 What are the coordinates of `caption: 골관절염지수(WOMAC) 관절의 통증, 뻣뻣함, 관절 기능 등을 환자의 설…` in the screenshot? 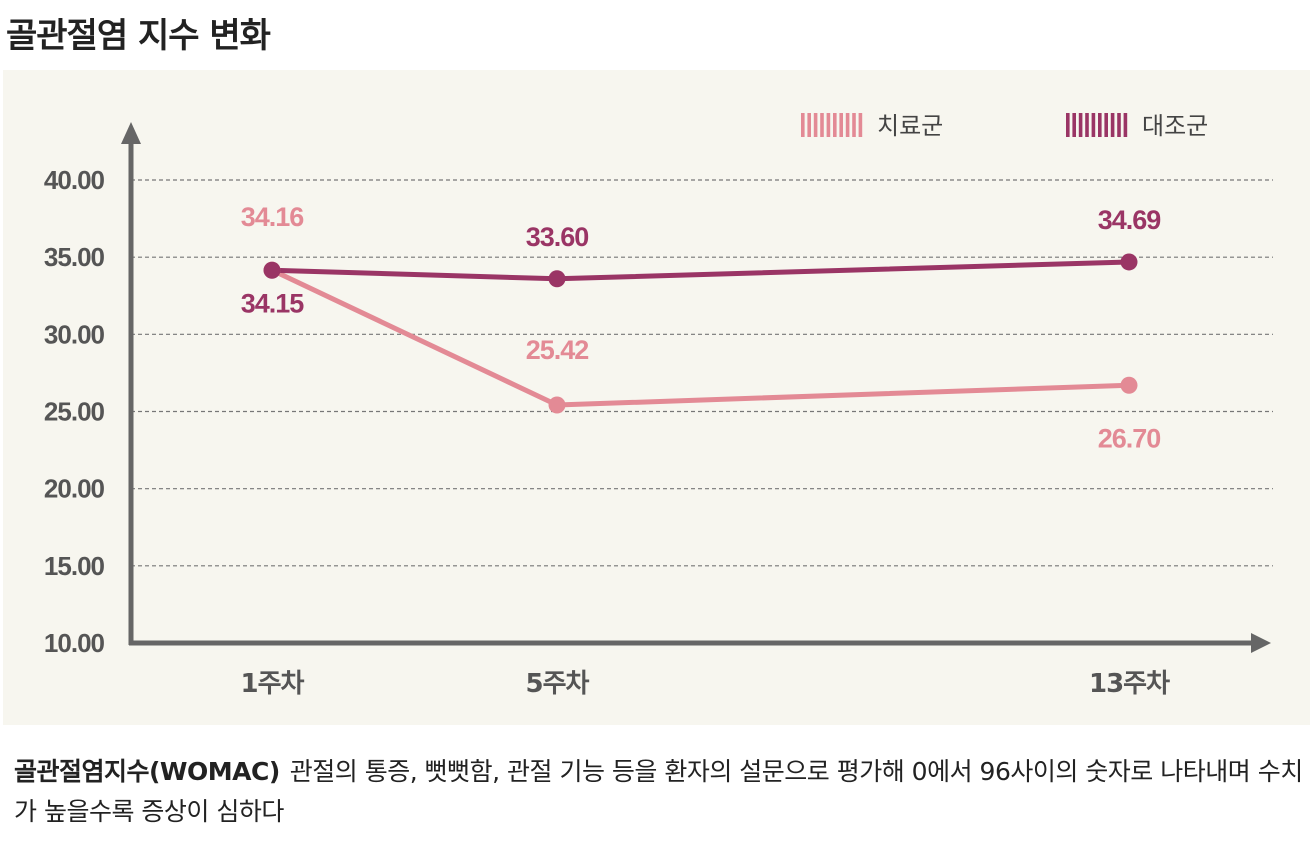 It's located at (659, 792).